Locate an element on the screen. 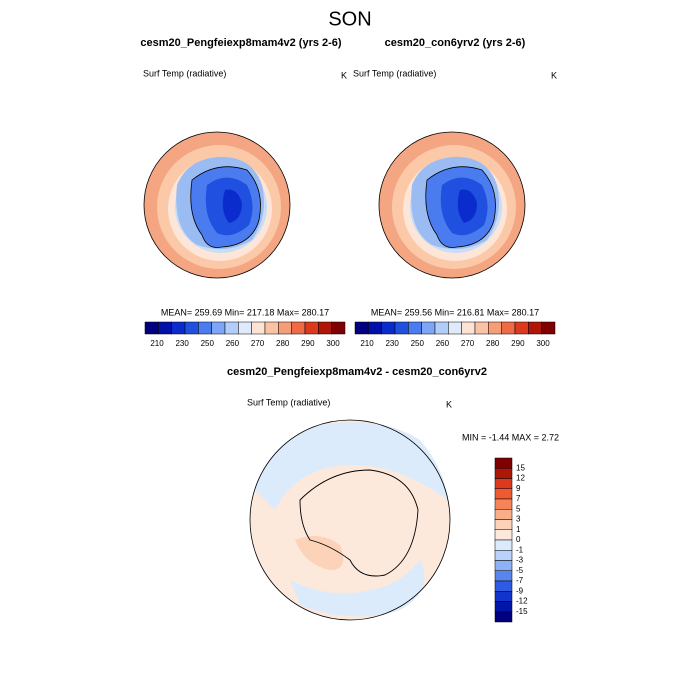 This screenshot has height=700, width=700. panel-title: cesm20_con6yrv2 (yrs 2-6) is located at coordinates (455, 43).